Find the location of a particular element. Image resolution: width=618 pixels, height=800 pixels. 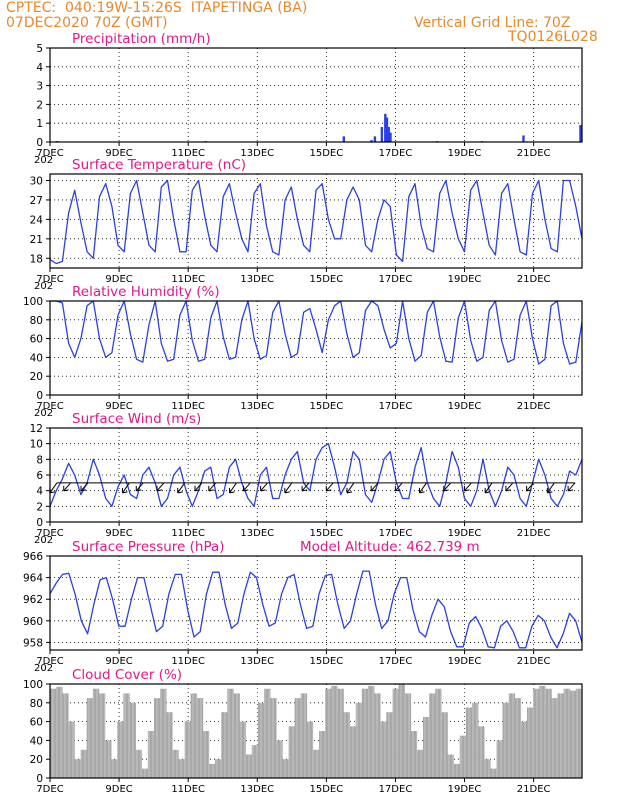

temp-ytick-label: 21 is located at coordinates (36, 240).